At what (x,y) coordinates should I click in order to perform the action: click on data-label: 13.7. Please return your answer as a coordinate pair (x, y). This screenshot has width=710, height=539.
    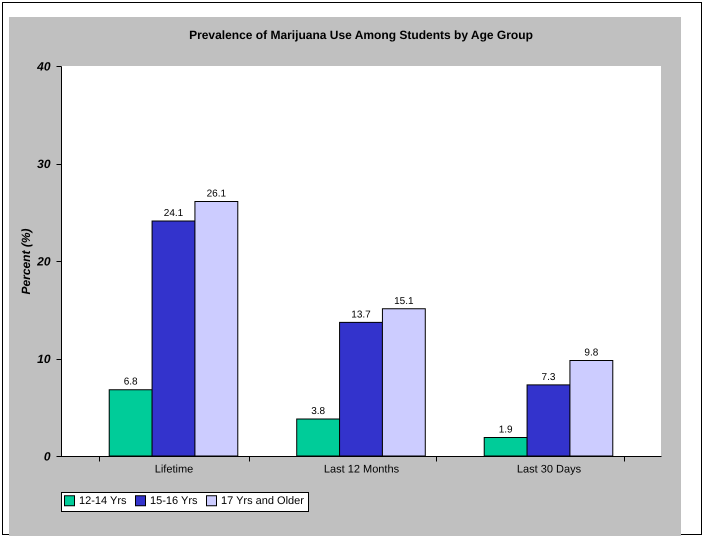
    Looking at the image, I should click on (361, 314).